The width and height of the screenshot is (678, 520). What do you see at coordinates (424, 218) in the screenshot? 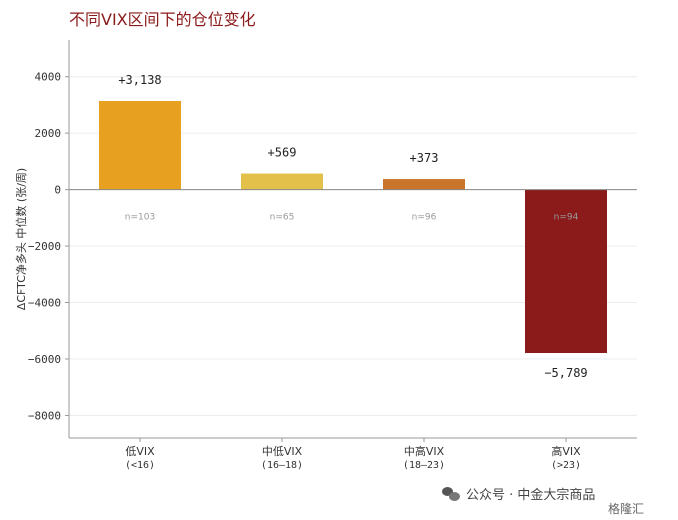
I see `sample-size-label: n=96` at bounding box center [424, 218].